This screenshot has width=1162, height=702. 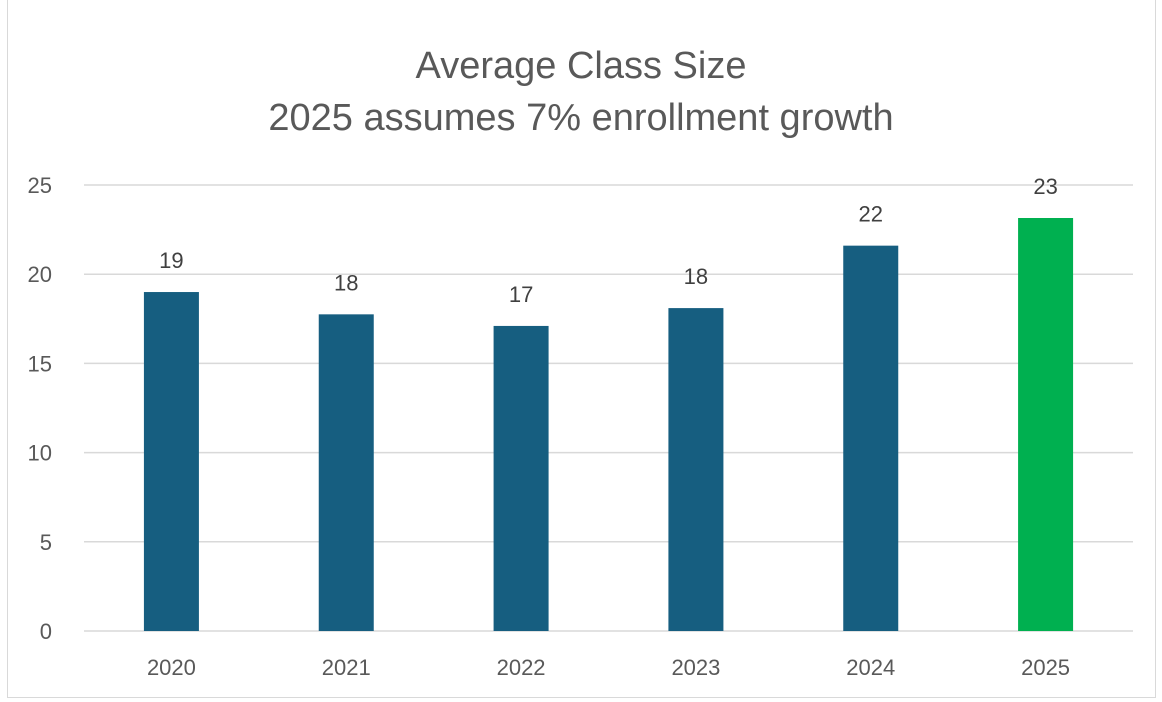 What do you see at coordinates (40, 185) in the screenshot?
I see `y-tick-label: 25` at bounding box center [40, 185].